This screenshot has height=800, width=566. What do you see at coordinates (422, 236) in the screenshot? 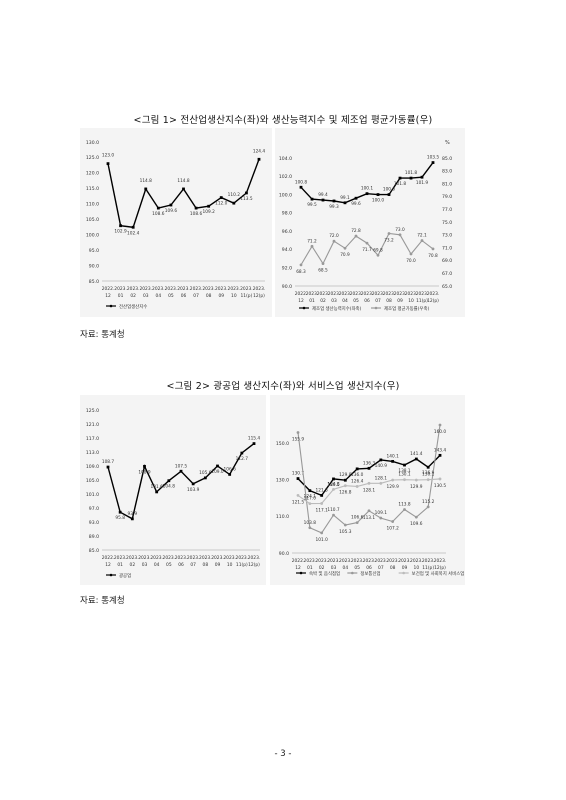
I see `data-label: 72.1` at bounding box center [422, 236].